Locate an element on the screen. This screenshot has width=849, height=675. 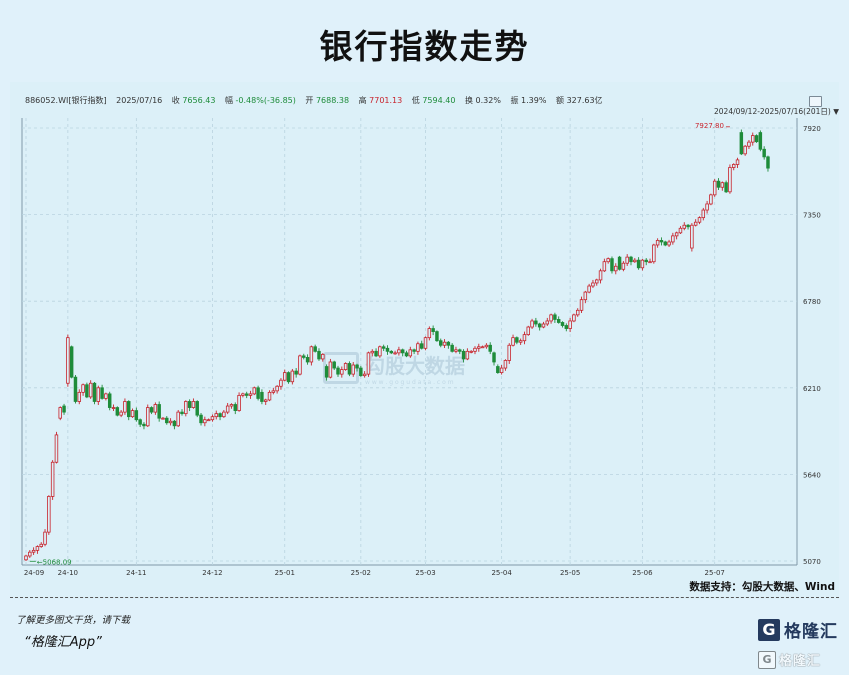
close-value: 7656.43 is located at coordinates (199, 100).